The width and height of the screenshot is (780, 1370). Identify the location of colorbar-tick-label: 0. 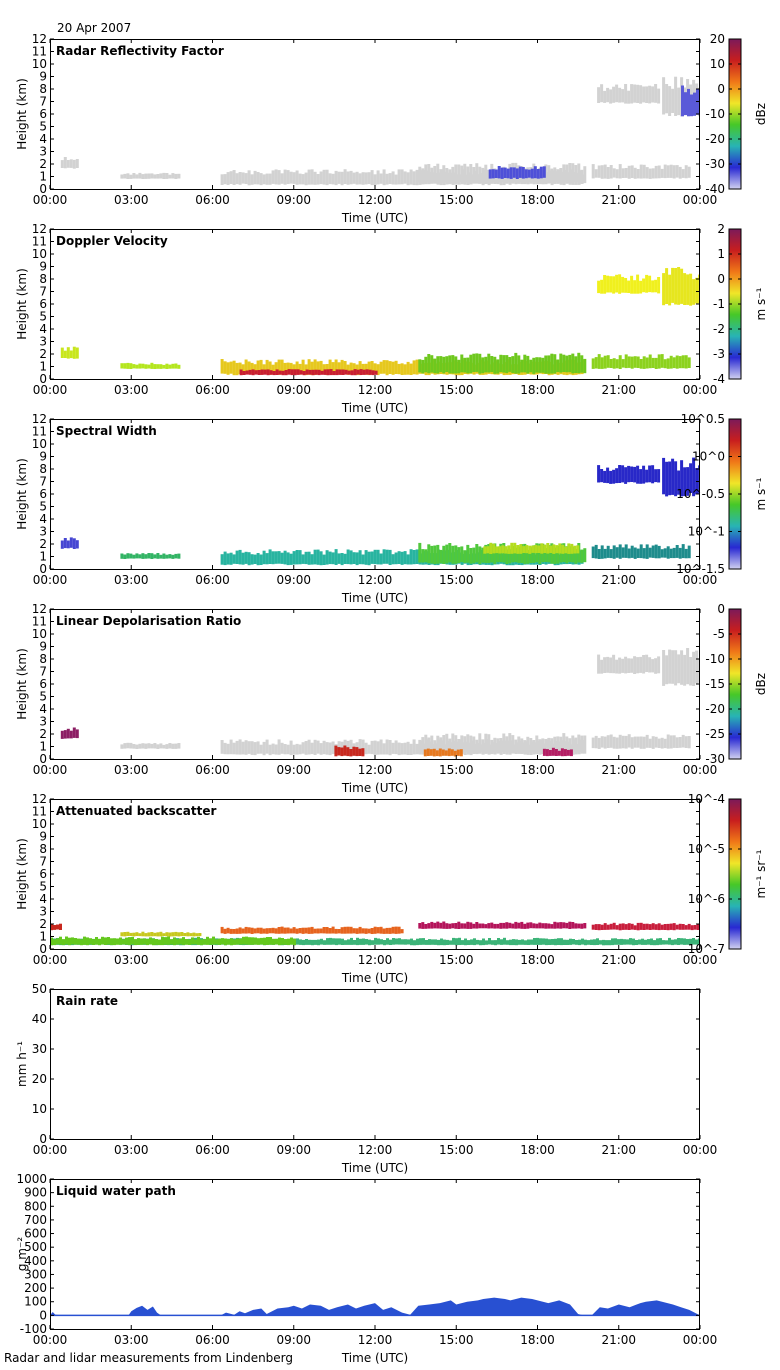
(721, 279).